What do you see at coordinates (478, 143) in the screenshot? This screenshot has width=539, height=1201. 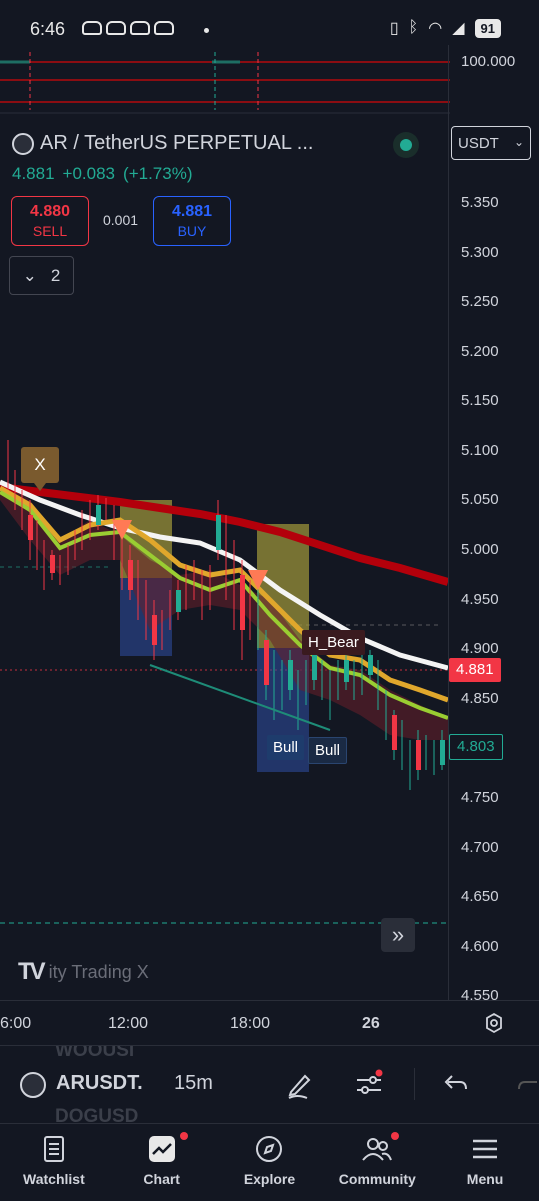 I see `currency-value: USDT` at bounding box center [478, 143].